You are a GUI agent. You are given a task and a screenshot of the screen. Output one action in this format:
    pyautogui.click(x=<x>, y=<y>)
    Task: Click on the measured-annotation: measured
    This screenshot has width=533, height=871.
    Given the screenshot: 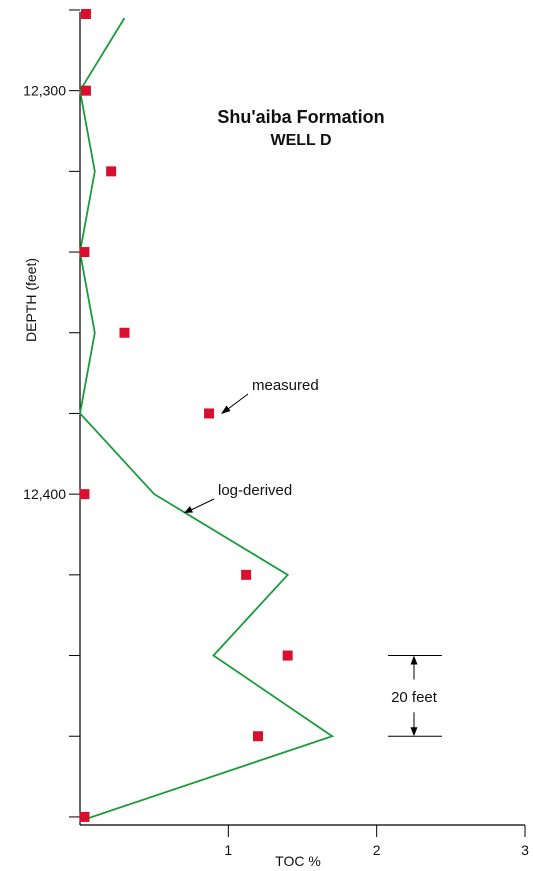 What is the action you would take?
    pyautogui.click(x=285, y=385)
    